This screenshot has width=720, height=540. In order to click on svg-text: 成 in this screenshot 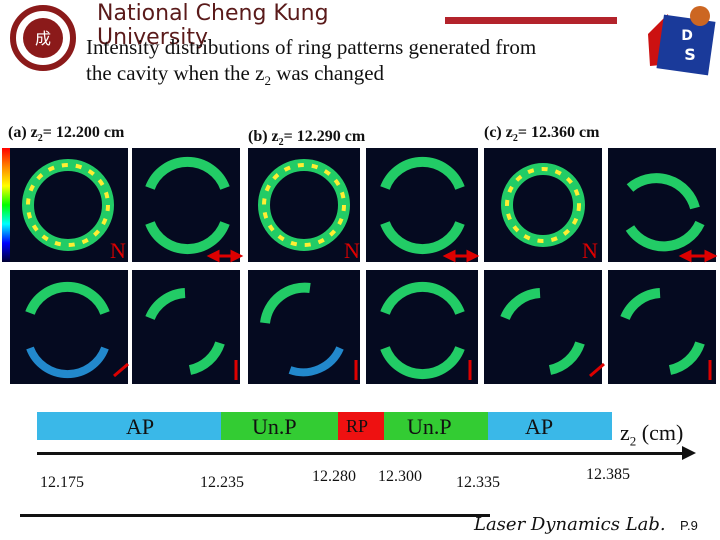, I will do `click(43, 38)`.